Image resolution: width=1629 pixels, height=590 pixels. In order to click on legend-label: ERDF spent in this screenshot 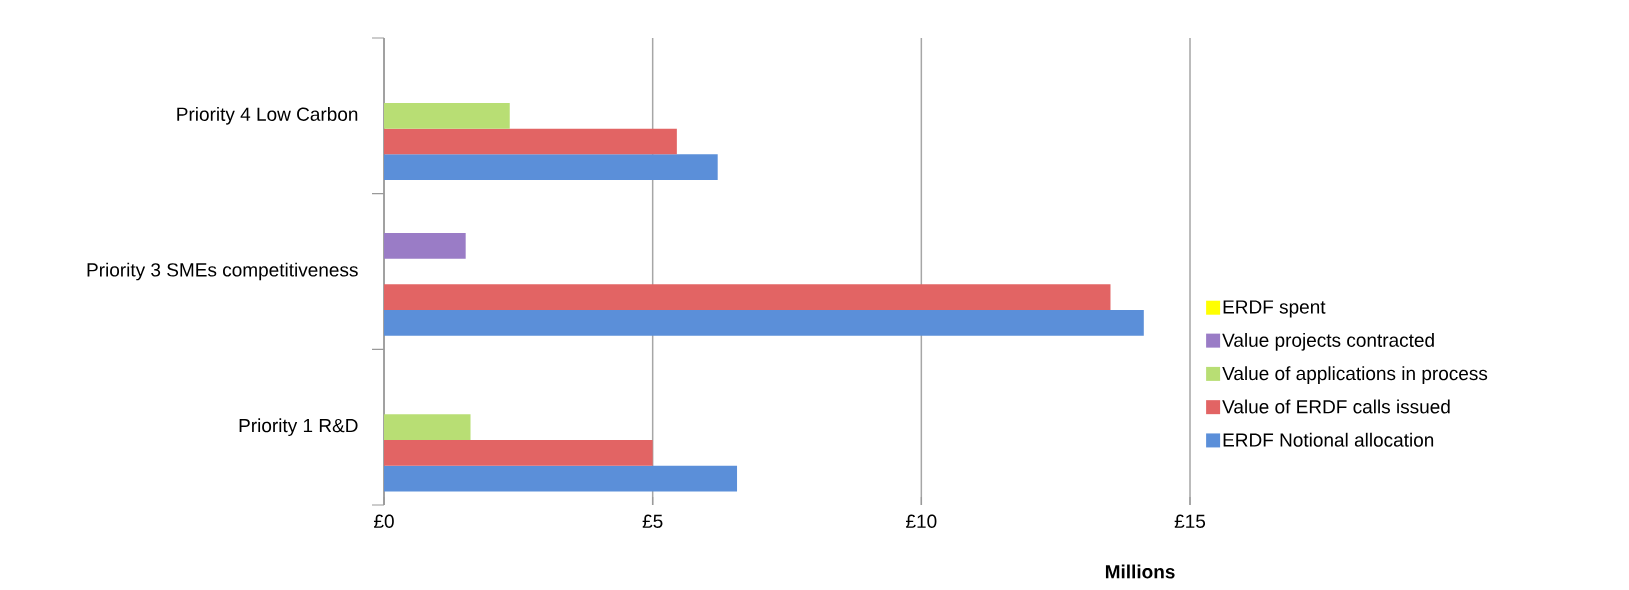, I will do `click(1274, 309)`.